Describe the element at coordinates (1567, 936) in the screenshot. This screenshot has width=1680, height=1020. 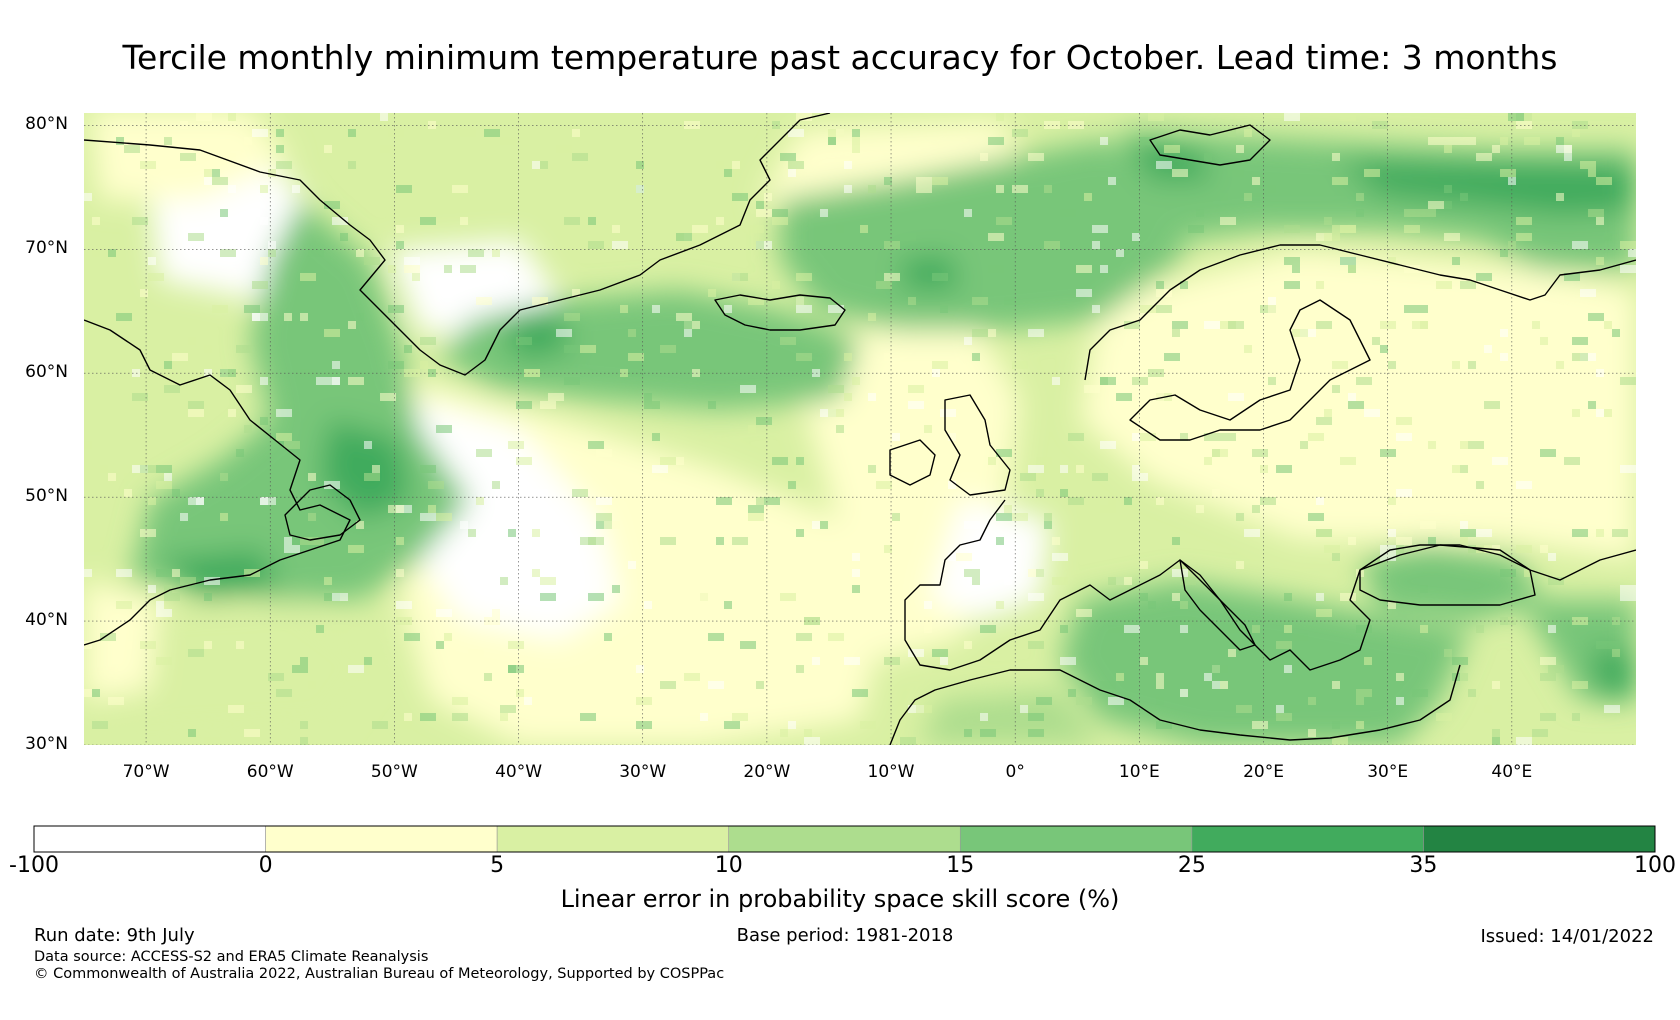
I see `issued-date: Issued: 14/01/2022` at that location.